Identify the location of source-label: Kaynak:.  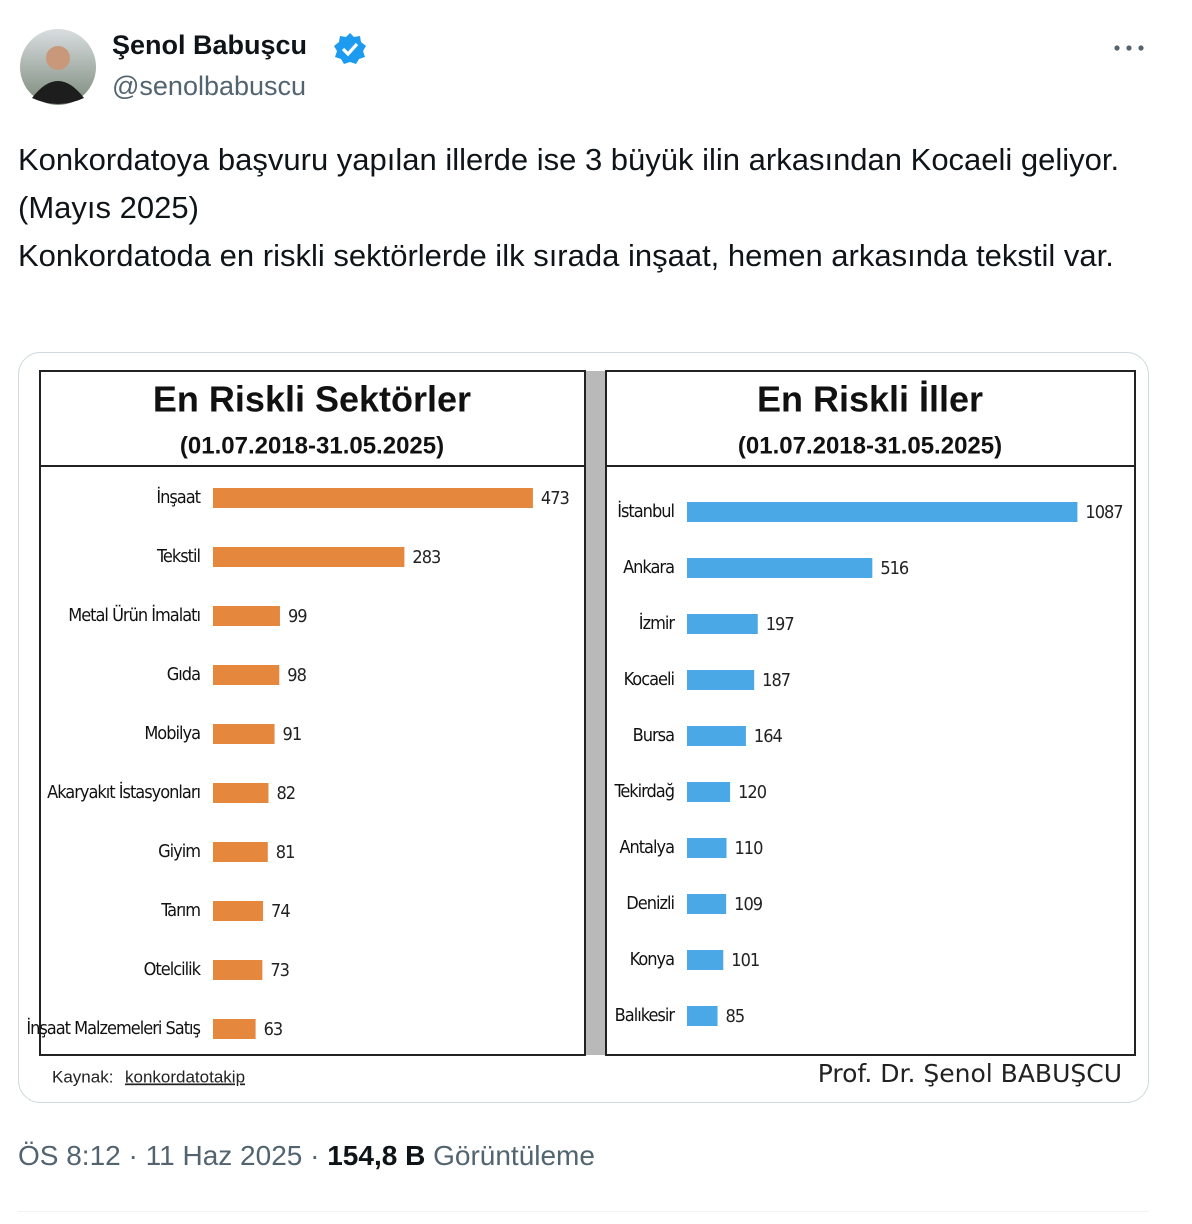
(82, 1076).